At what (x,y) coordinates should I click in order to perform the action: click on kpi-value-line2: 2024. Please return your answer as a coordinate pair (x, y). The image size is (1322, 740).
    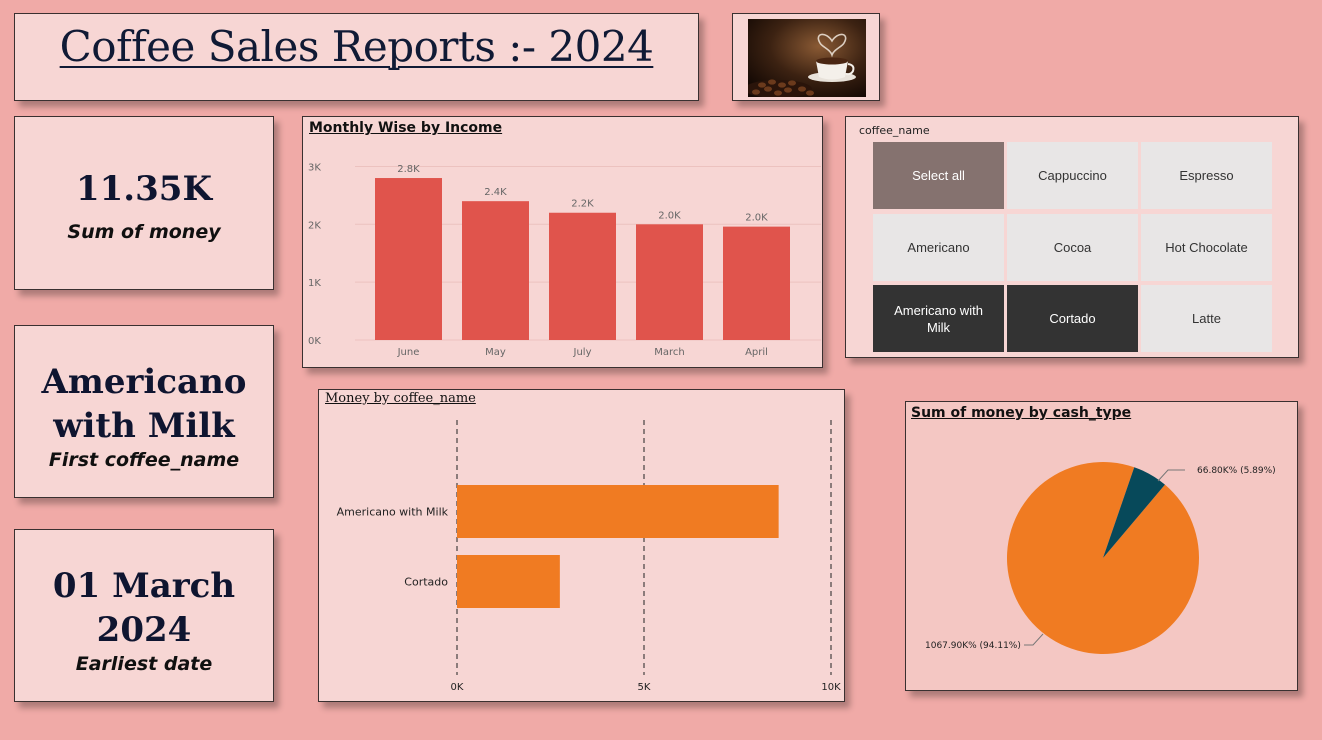
    Looking at the image, I should click on (144, 630).